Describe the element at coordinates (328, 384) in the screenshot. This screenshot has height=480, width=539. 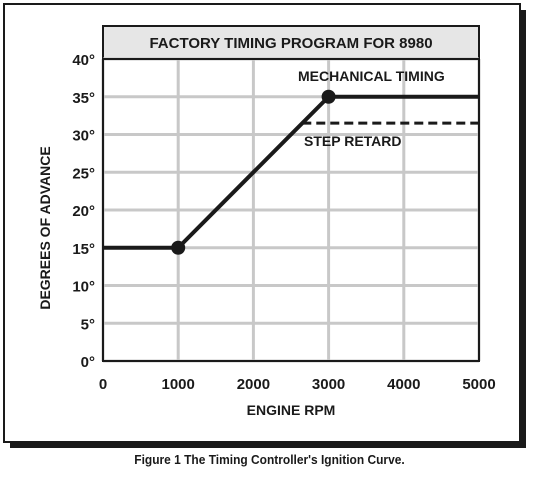
I see `x-tick-label: 3000` at that location.